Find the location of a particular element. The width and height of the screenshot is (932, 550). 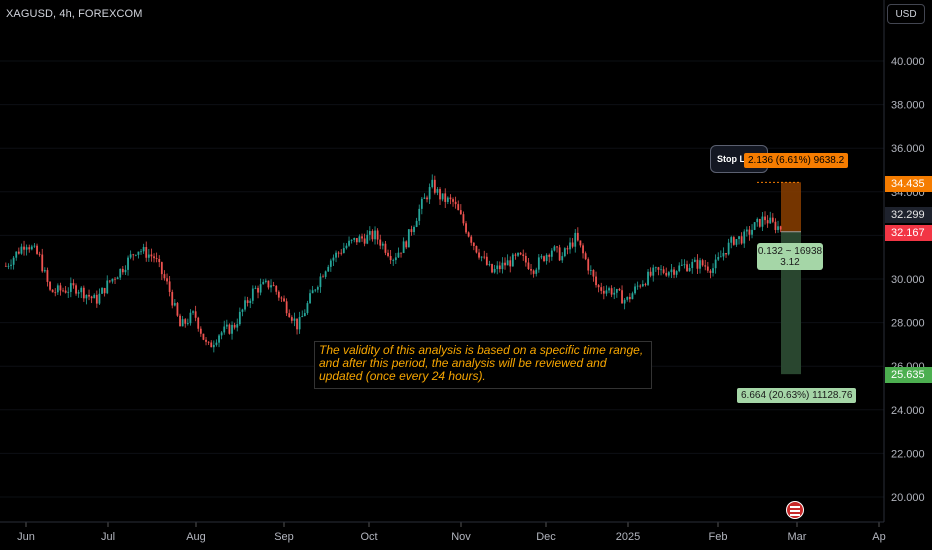

stop-loss-callout: Stop Lo is located at coordinates (739, 159).